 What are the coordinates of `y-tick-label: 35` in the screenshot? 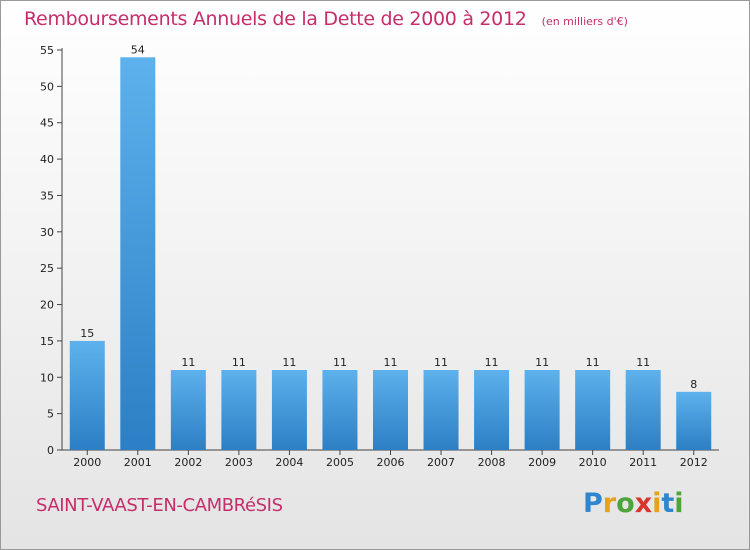 It's located at (47, 195).